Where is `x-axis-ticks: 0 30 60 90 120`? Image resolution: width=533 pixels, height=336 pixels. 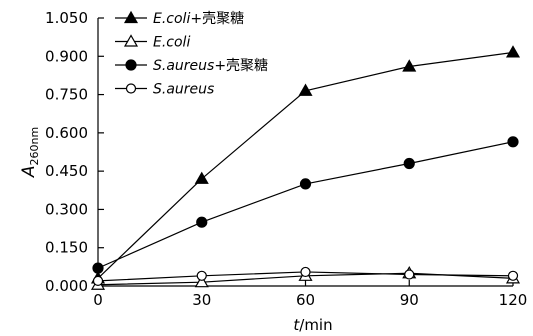
x-axis-ticks: 0 30 60 90 120 is located at coordinates (310, 294).